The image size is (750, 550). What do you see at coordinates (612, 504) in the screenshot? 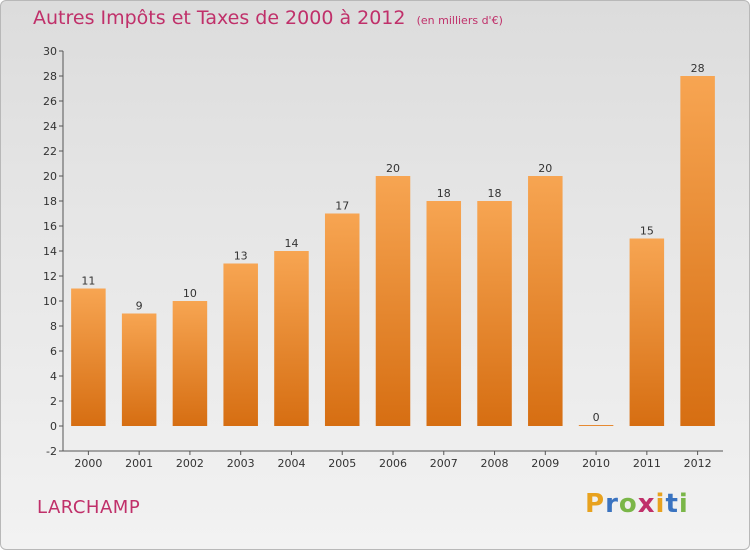
I see `logo-letter: r` at bounding box center [612, 504].